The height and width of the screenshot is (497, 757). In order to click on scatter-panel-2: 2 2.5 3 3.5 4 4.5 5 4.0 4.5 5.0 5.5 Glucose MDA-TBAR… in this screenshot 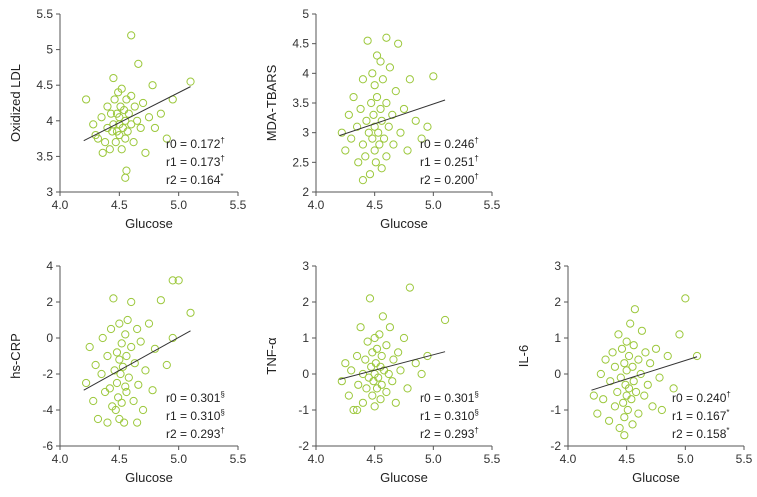, I will do `click(382, 119)`.